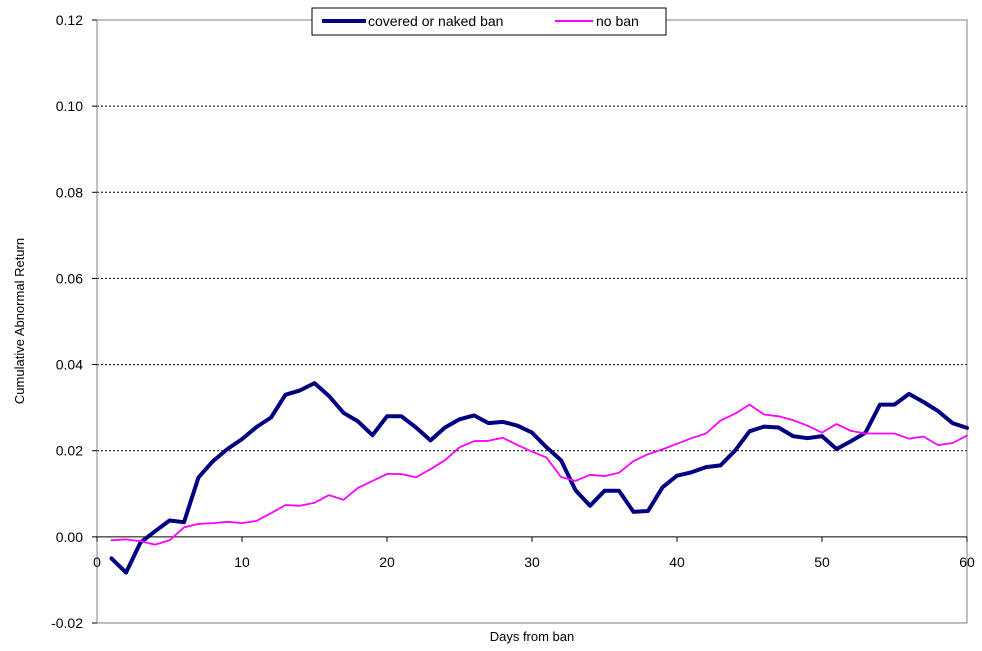 The image size is (982, 651). I want to click on x-tick-label: 40, so click(677, 562).